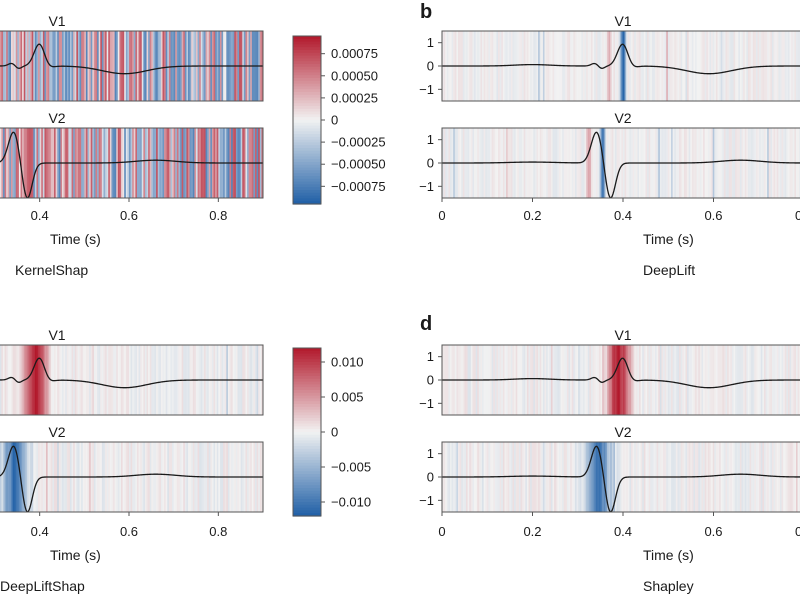 This screenshot has width=800, height=600. Describe the element at coordinates (354, 97) in the screenshot. I see `colorbar-tick-label: 0.00025` at that location.